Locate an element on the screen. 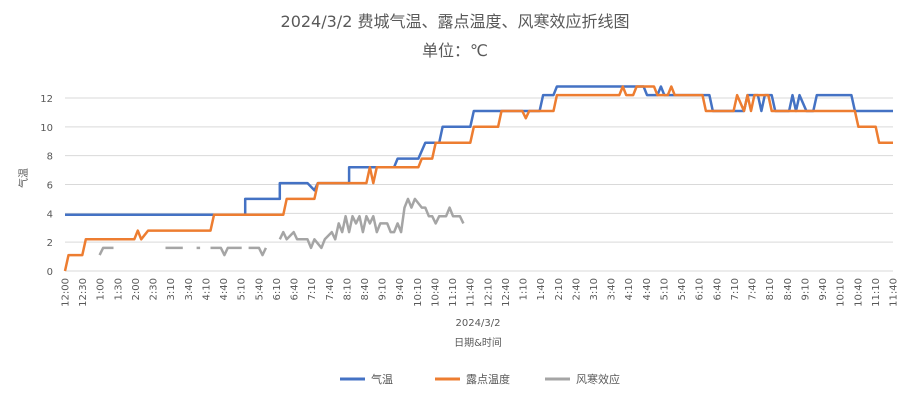 The height and width of the screenshot is (400, 909). y-axis-ticks: 0 2 4 6 8 10 12 is located at coordinates (46, 186).